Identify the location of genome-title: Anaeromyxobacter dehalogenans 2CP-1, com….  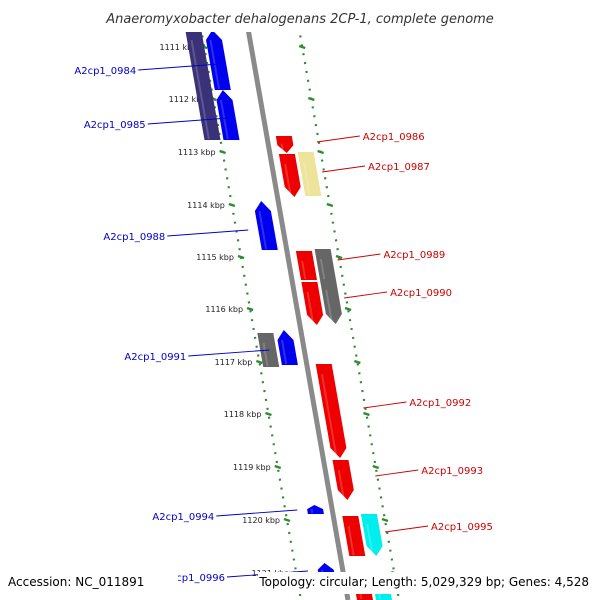
(299, 19).